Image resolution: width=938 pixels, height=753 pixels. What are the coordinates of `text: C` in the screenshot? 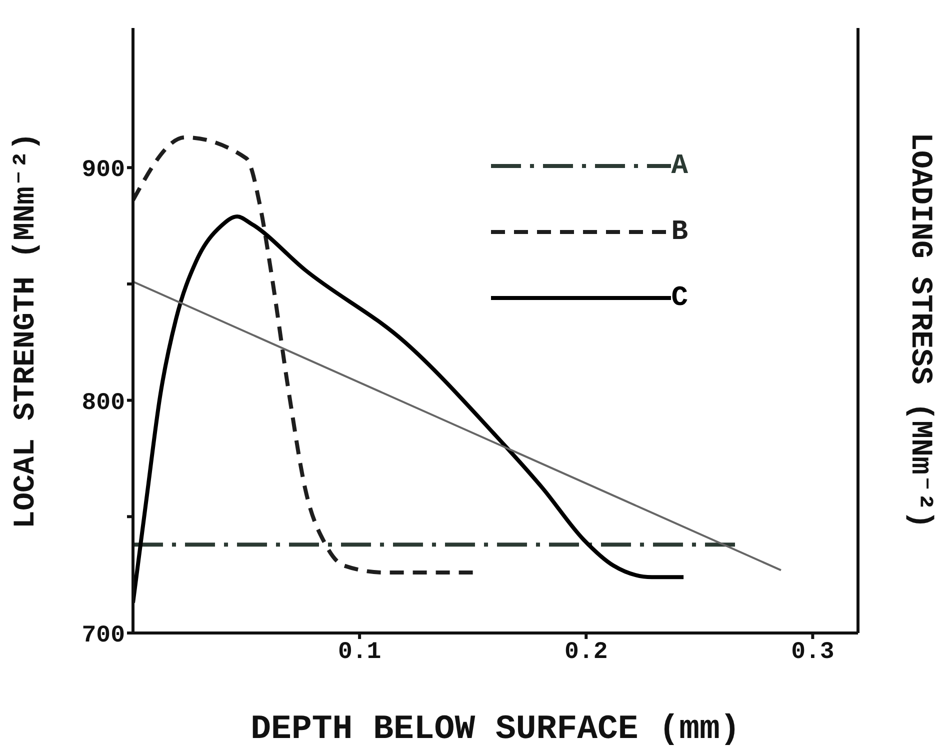 It's located at (679, 298).